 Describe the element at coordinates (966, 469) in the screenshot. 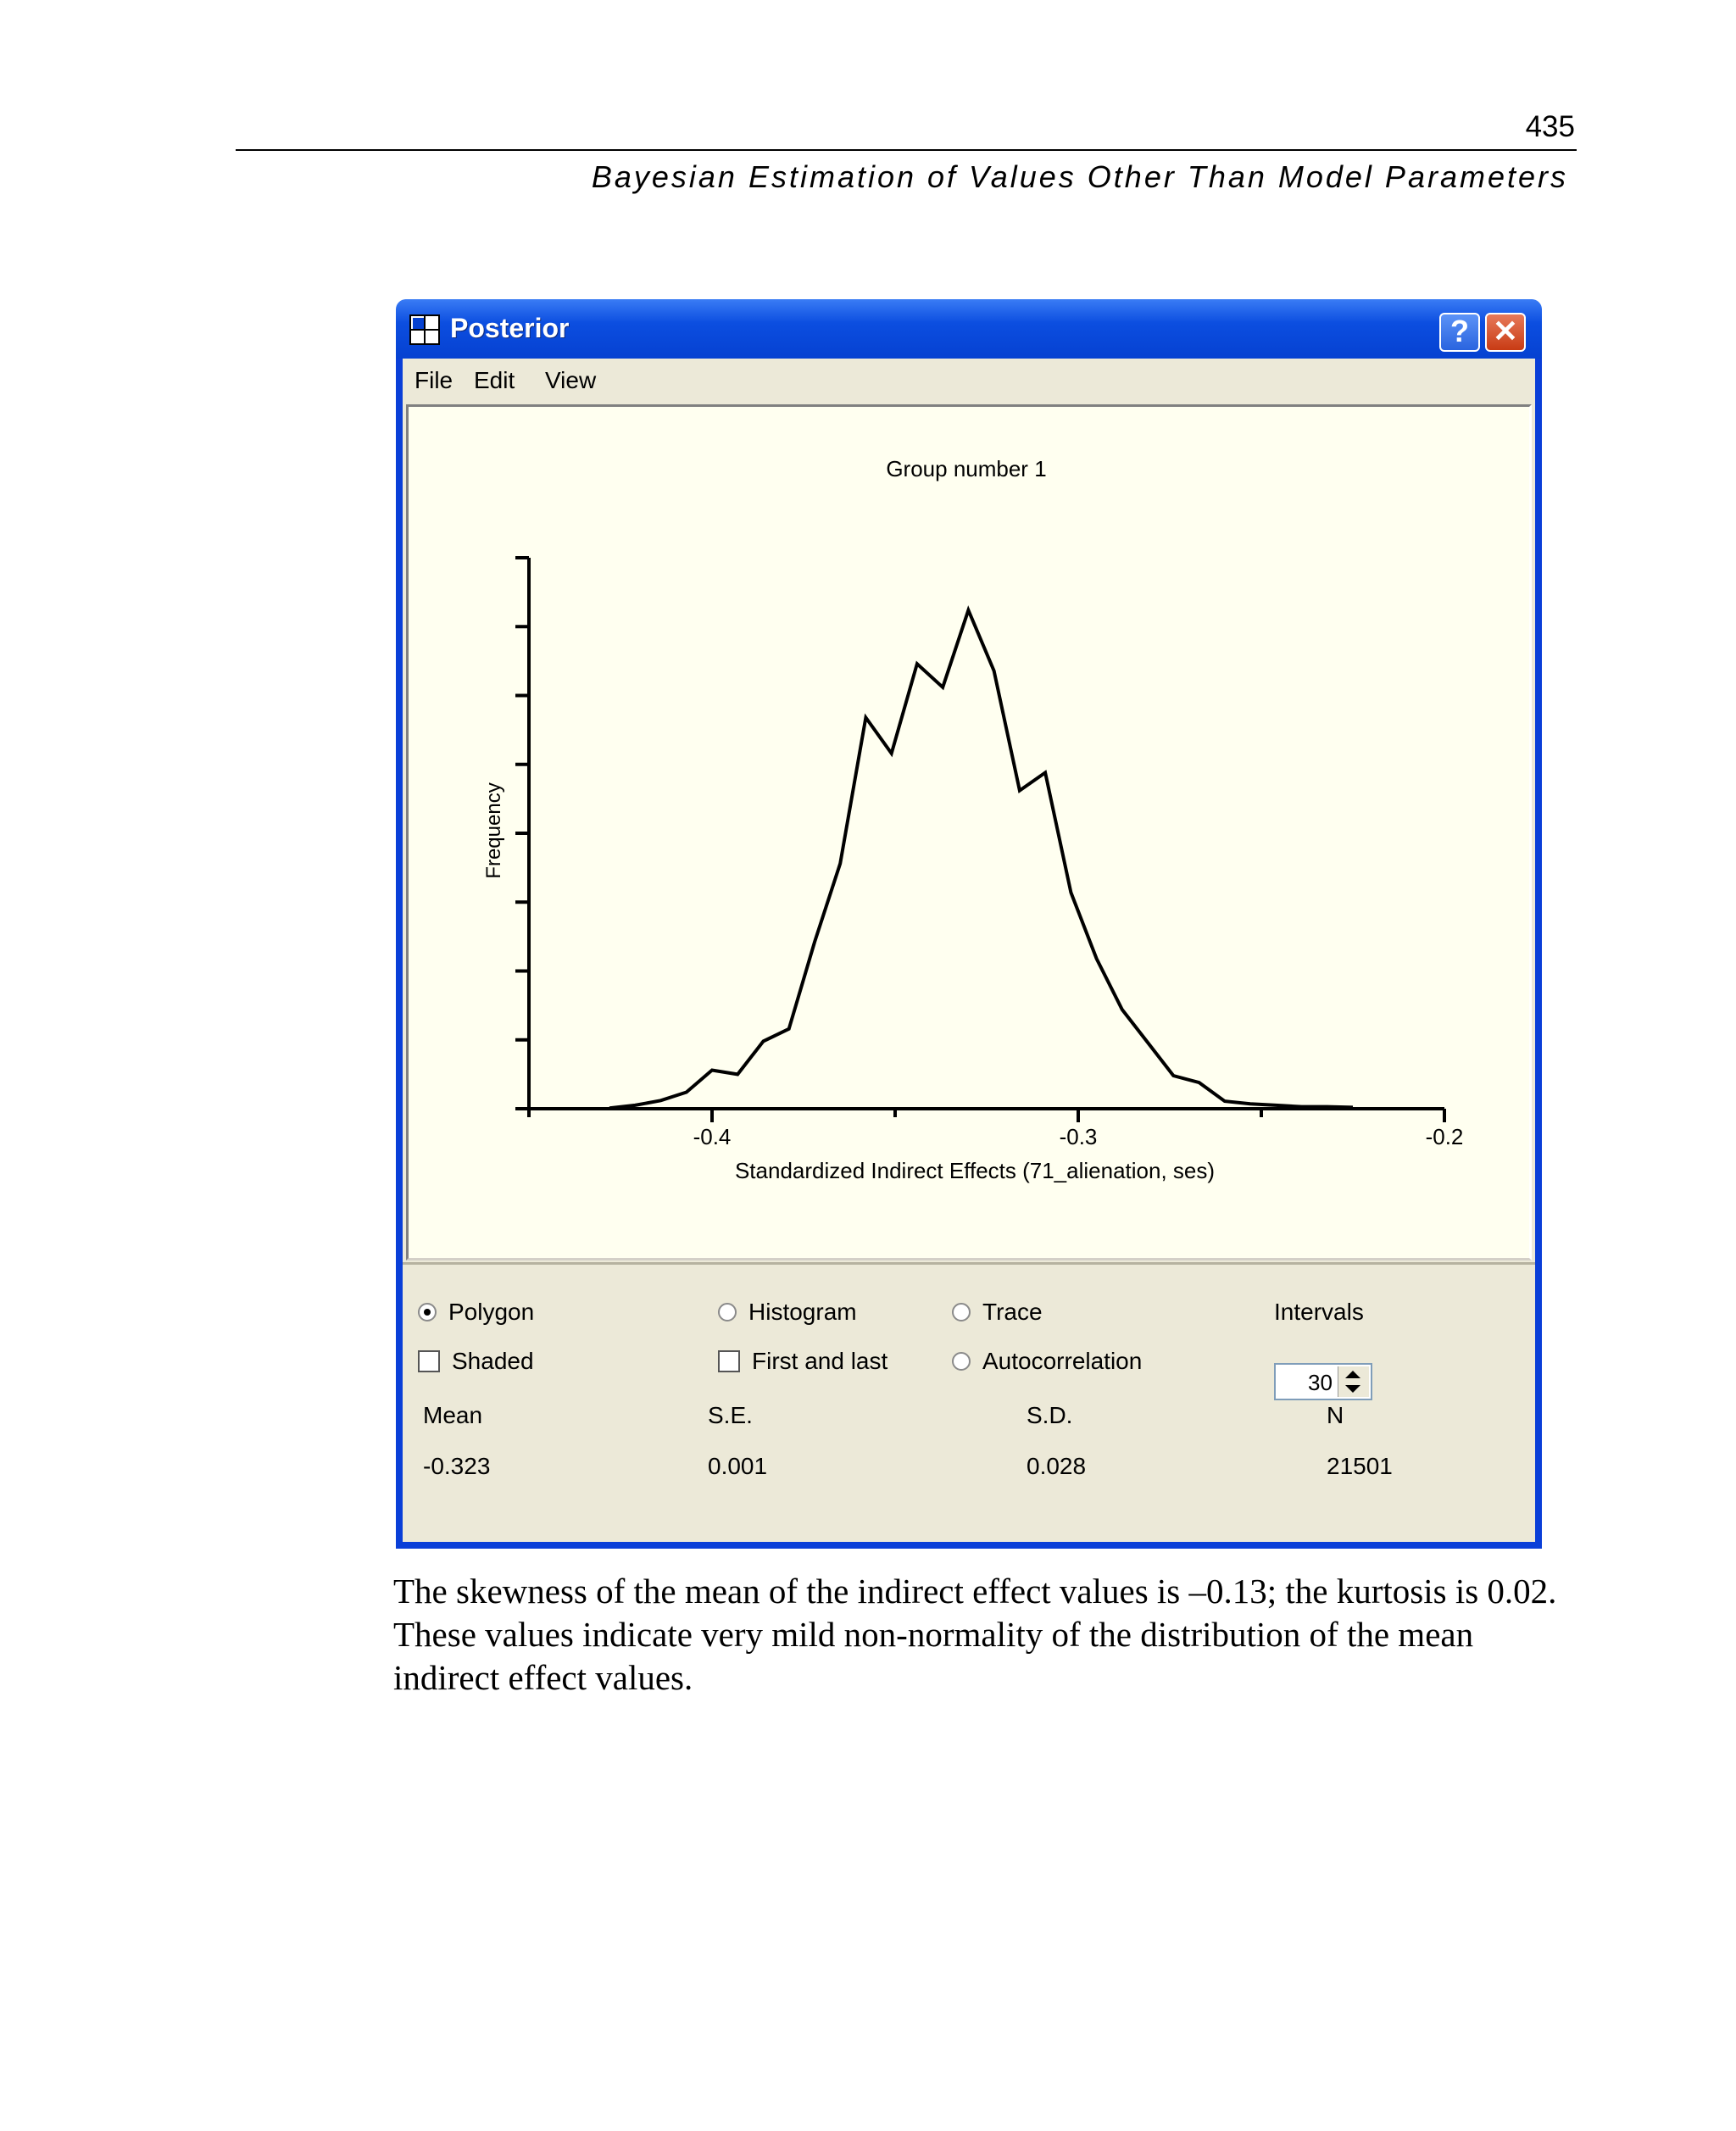

I see `plot-title: Group number 1` at that location.